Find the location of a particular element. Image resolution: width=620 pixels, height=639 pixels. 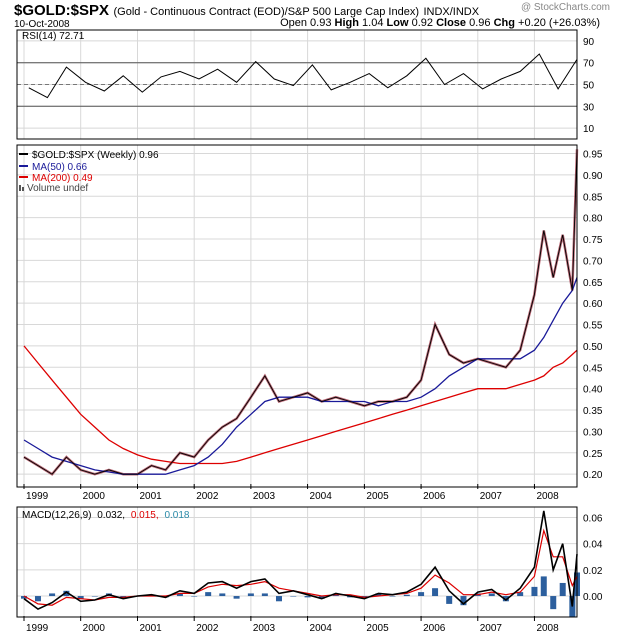

price-tick-label: 0.25 is located at coordinates (593, 454).